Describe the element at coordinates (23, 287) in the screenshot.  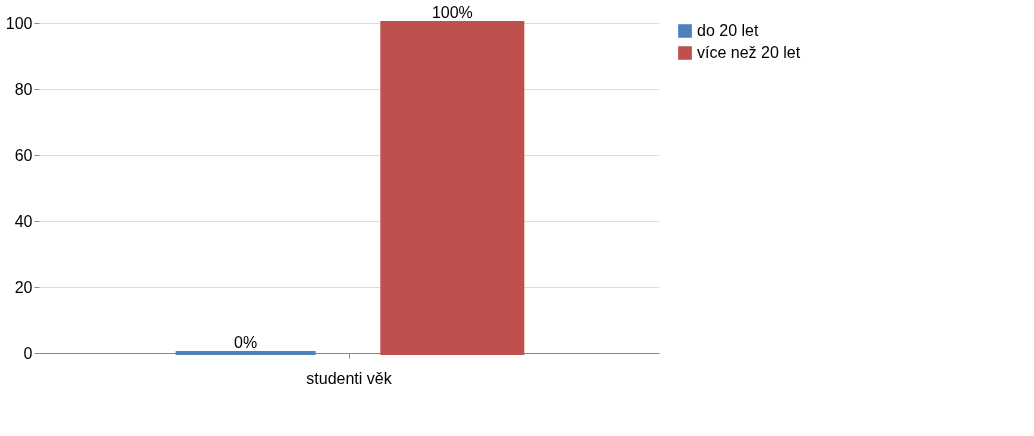
I see `y-tick-label: 20` at that location.